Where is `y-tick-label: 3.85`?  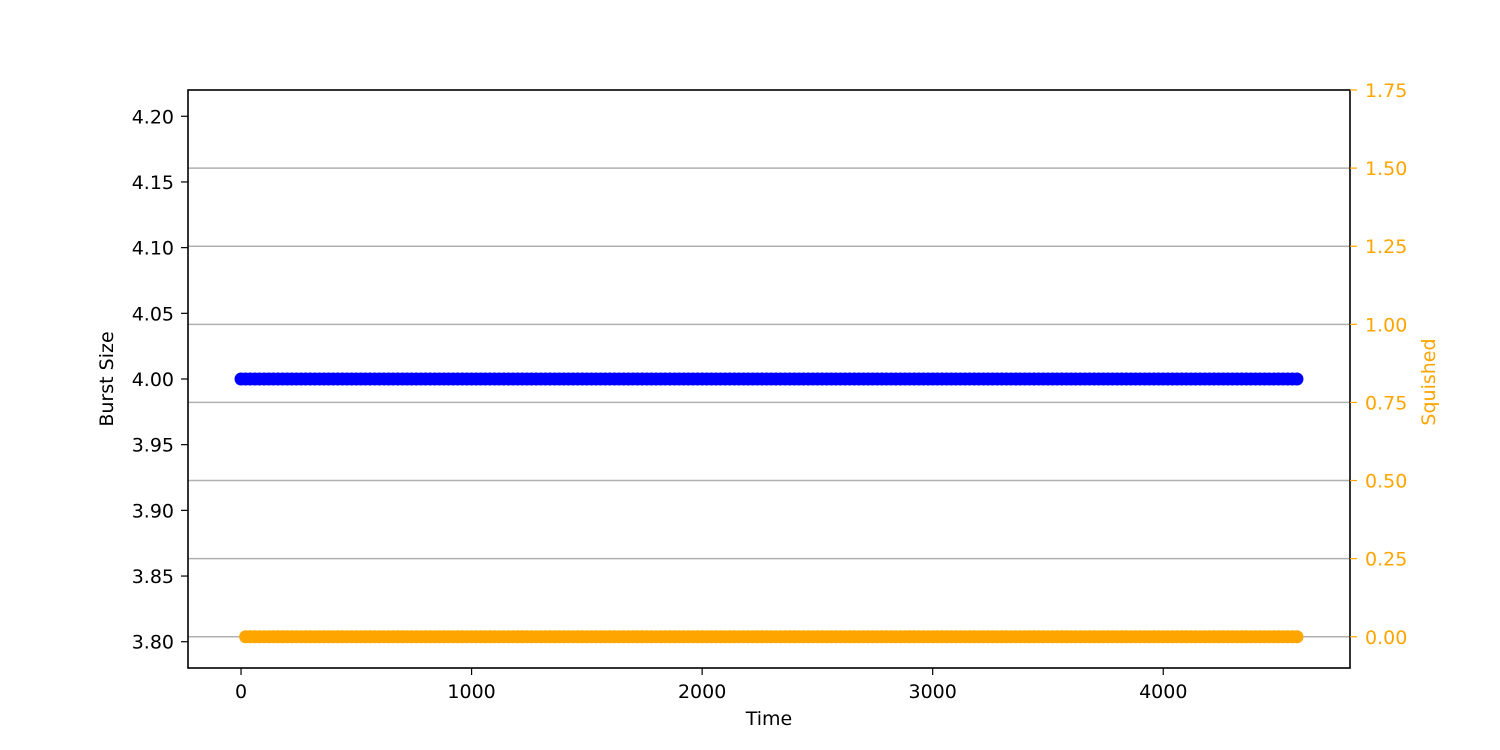
y-tick-label: 3.85 is located at coordinates (153, 577).